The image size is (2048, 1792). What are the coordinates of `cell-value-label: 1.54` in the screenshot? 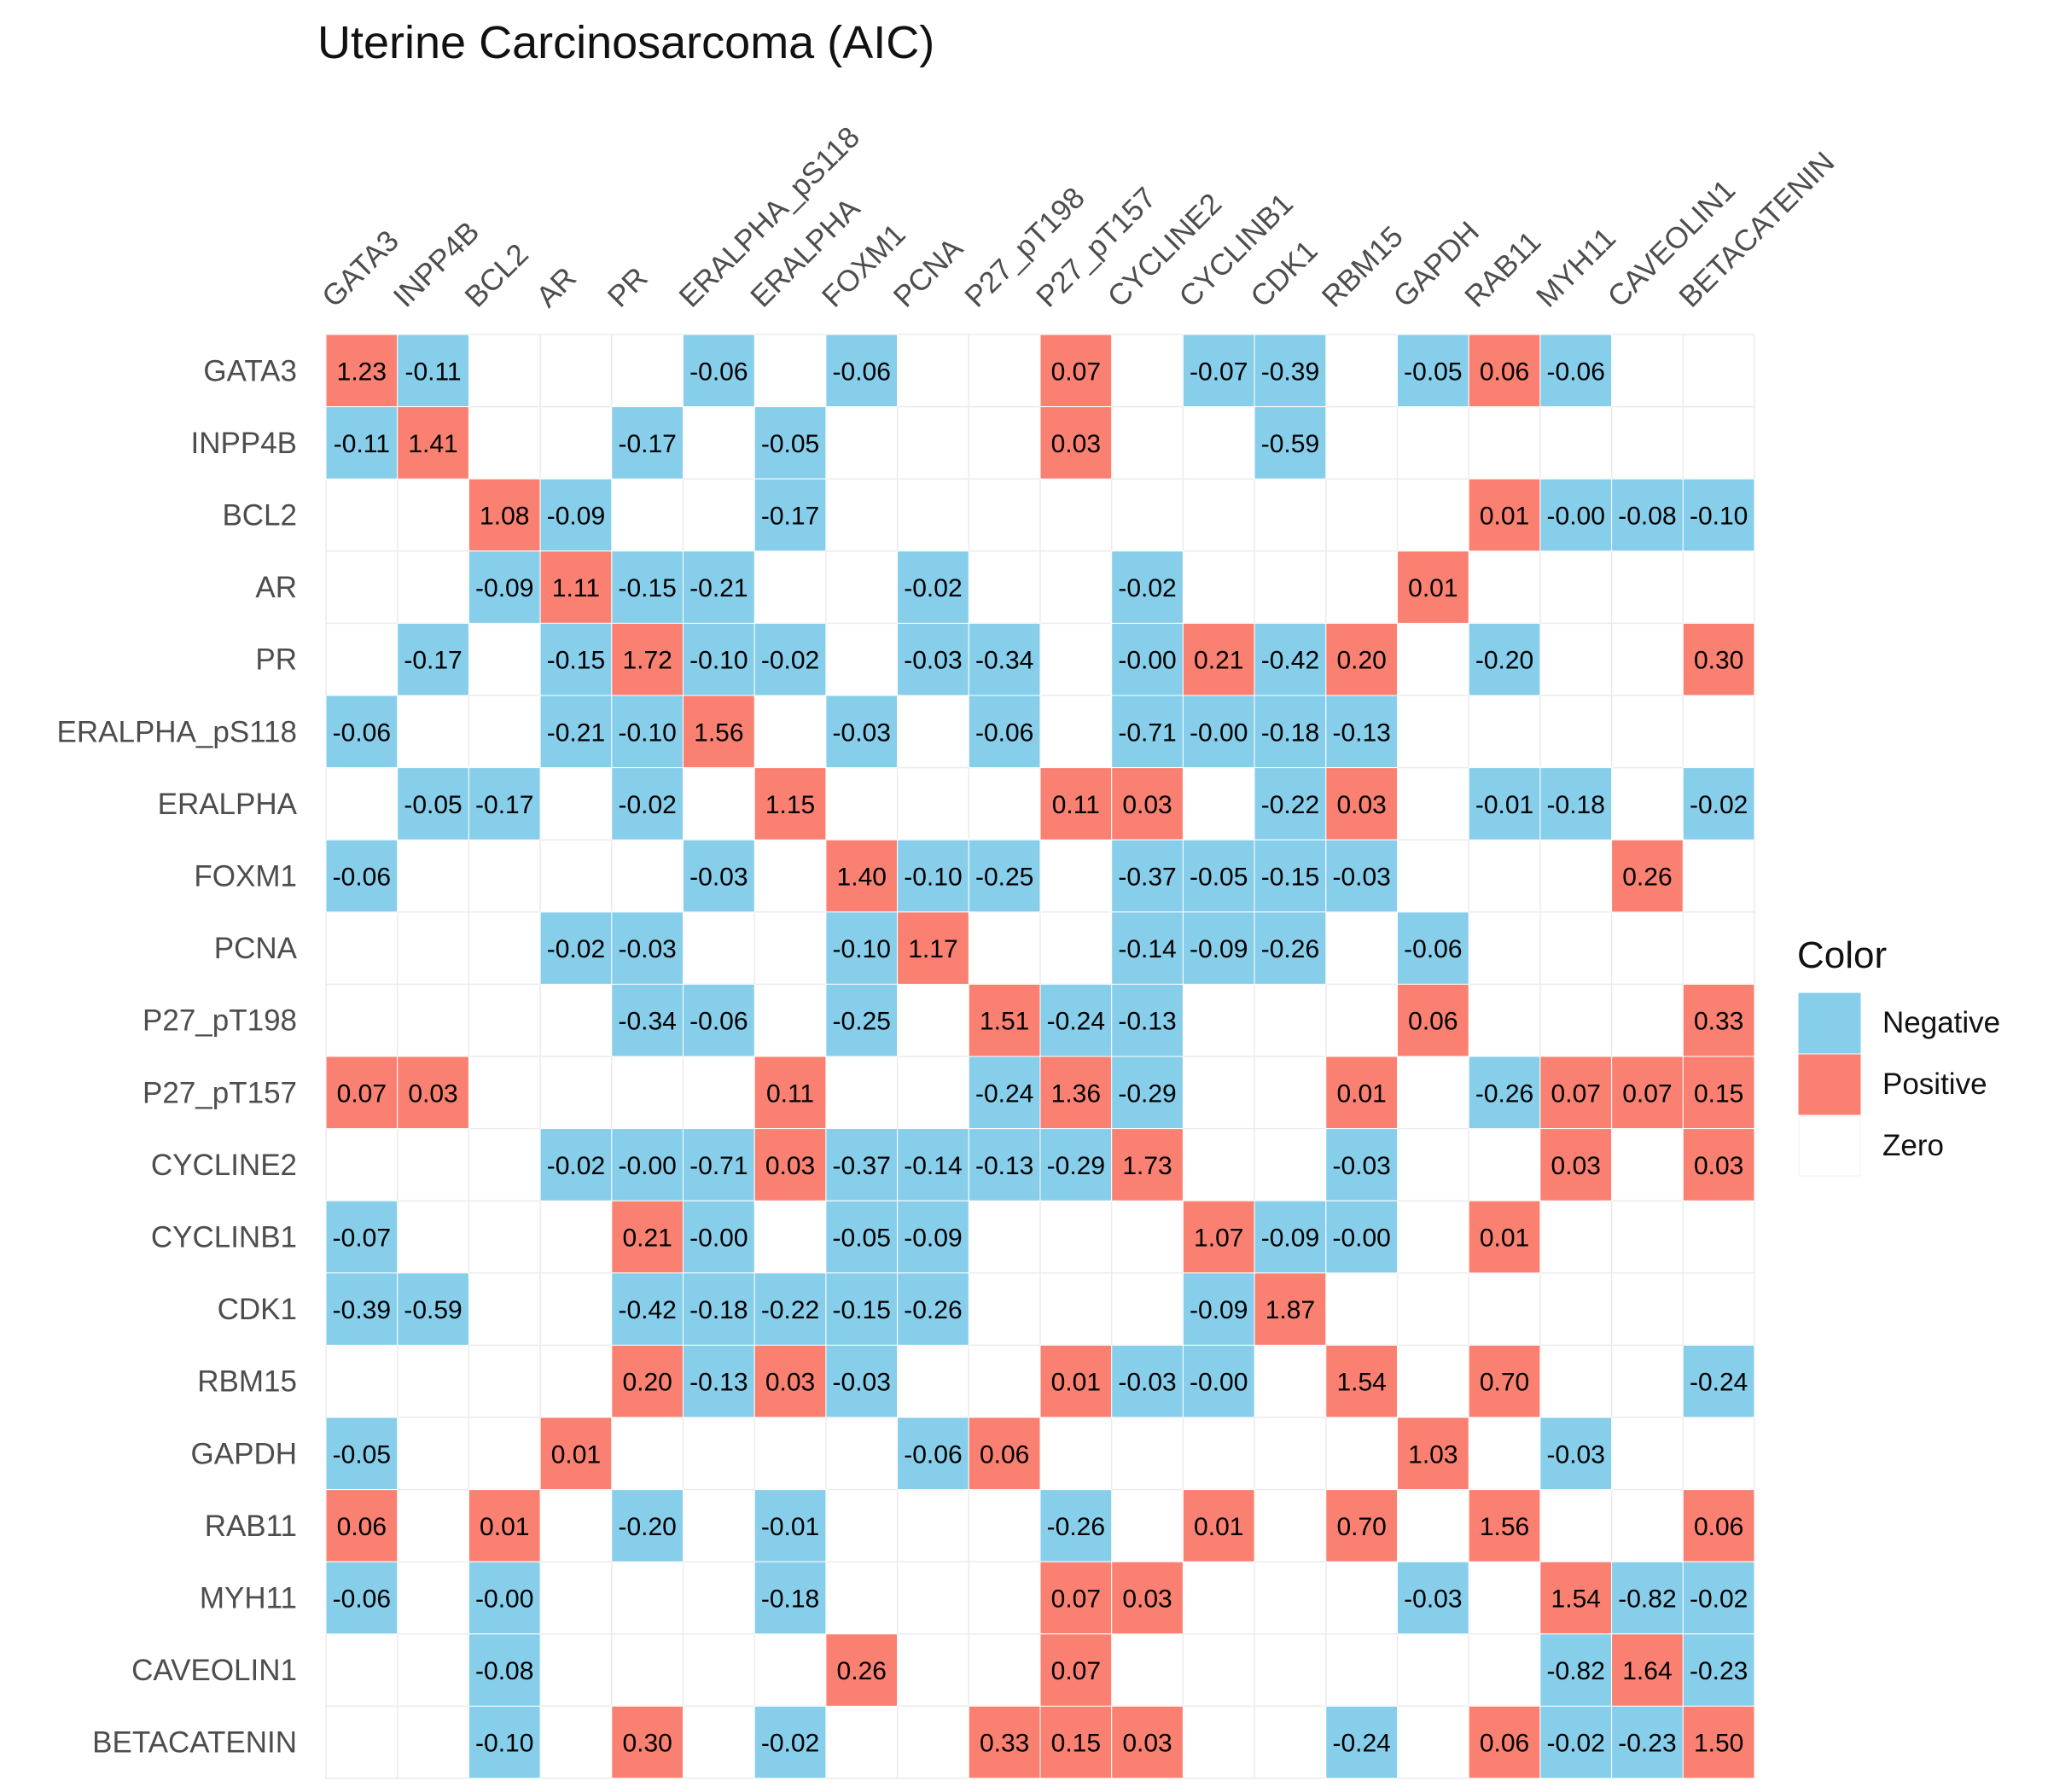 It's located at (1576, 1599).